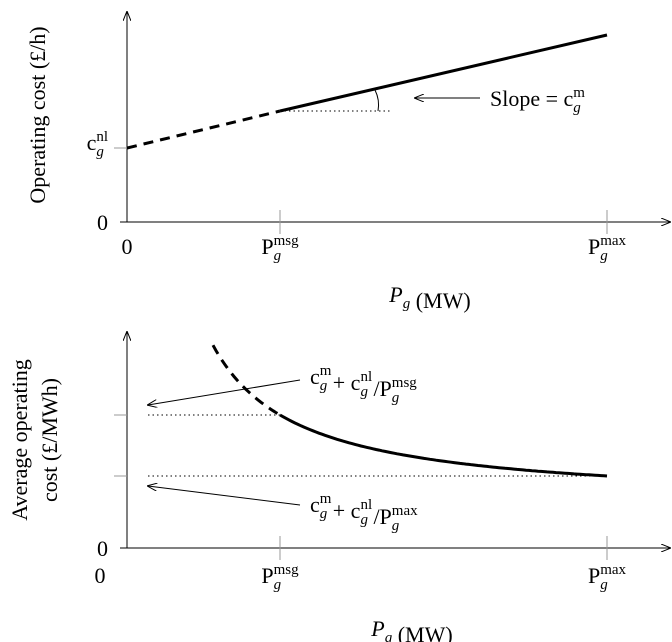 The width and height of the screenshot is (672, 642). I want to click on cost-line-dashed, so click(203, 129).